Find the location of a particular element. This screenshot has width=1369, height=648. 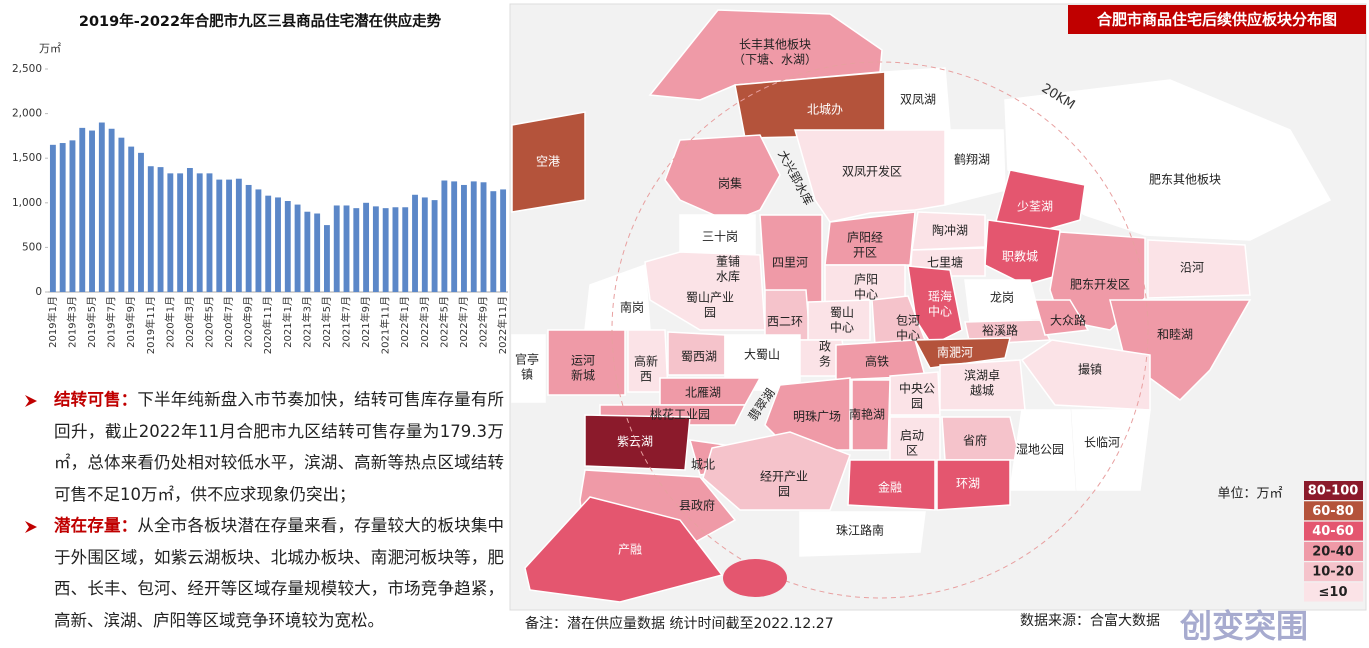

footnote: 备注：潜在供应量数据 统计时间截至2022.12.27 is located at coordinates (679, 623).